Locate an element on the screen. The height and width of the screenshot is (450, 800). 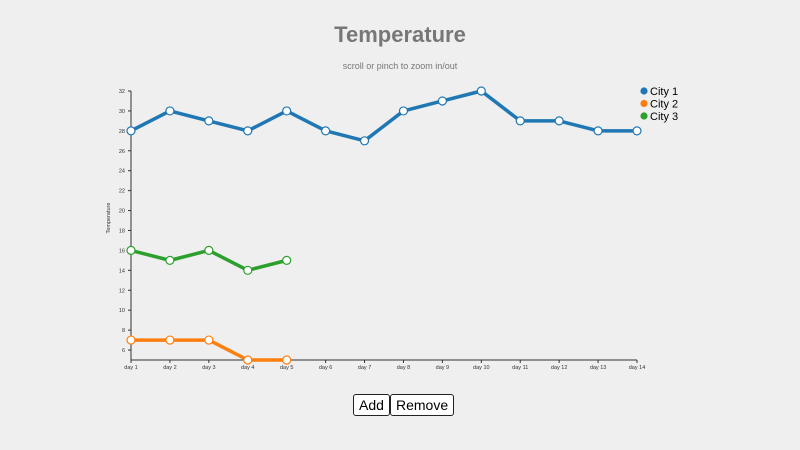
x-tick-label: day 6 is located at coordinates (325, 368).